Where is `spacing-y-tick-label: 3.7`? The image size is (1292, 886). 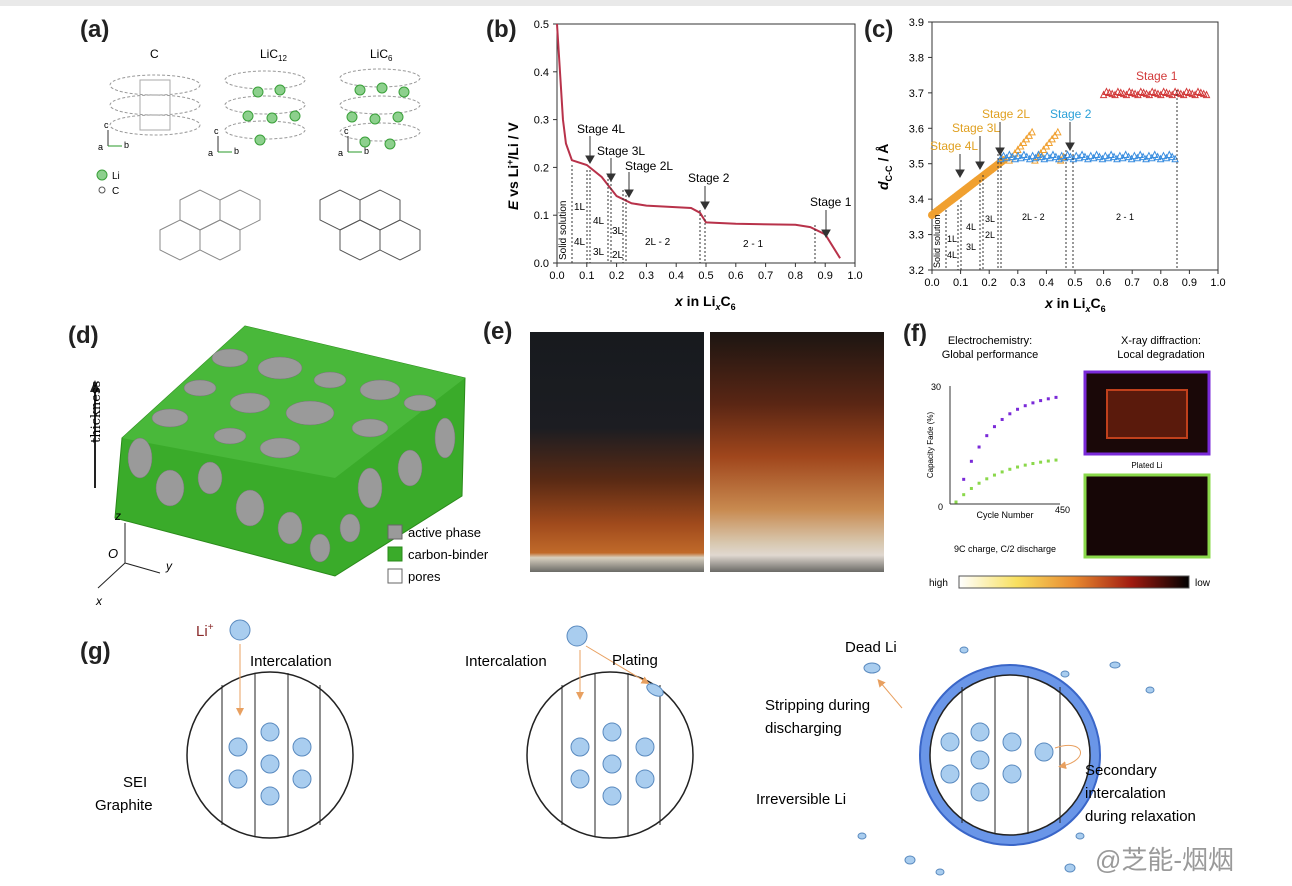
spacing-y-tick-label: 3.7 is located at coordinates (916, 94).